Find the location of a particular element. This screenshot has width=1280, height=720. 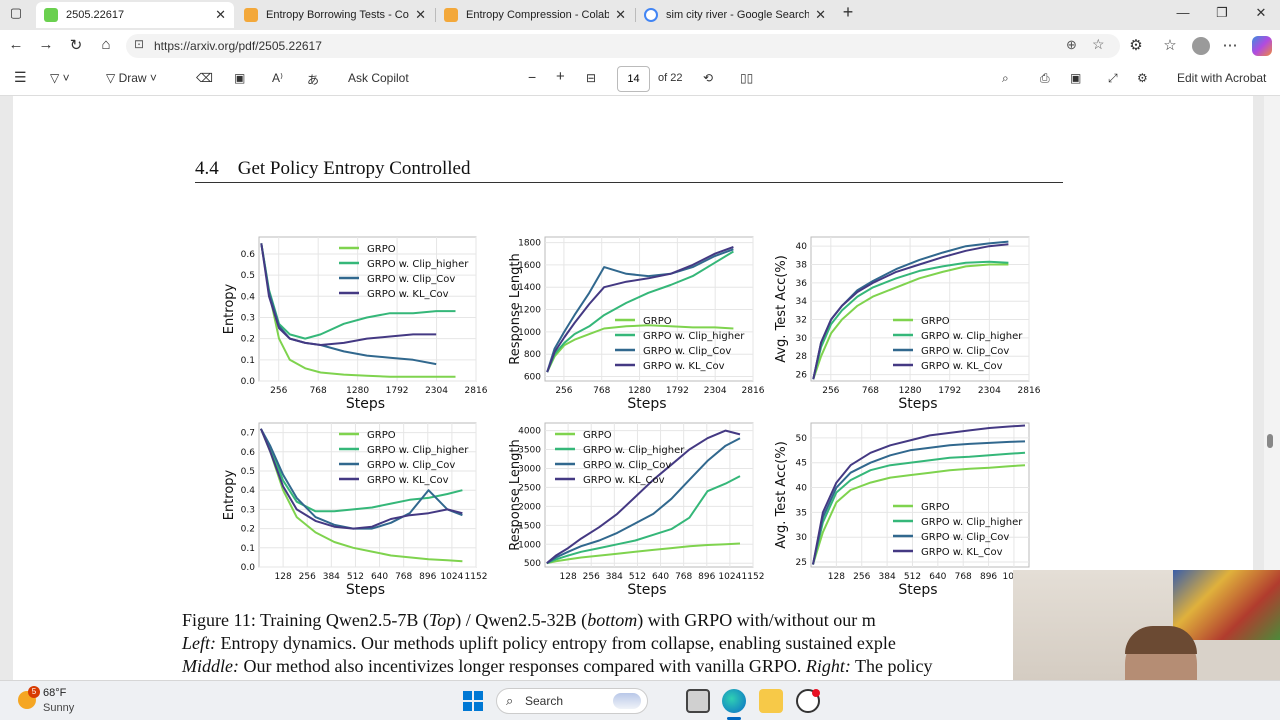

y-tick-label: 0.0 is located at coordinates (248, 382).